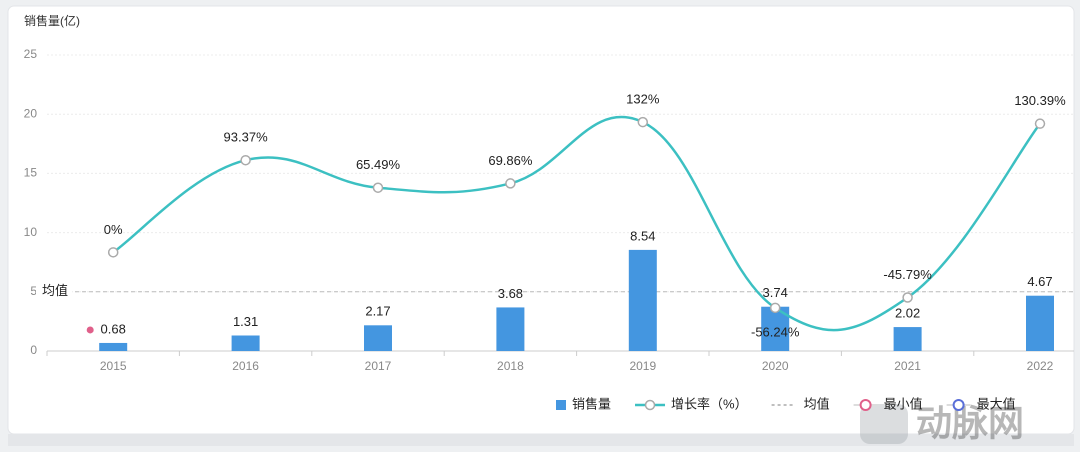  Describe the element at coordinates (775, 331) in the screenshot. I see `line-value-label: -56.24%` at that location.